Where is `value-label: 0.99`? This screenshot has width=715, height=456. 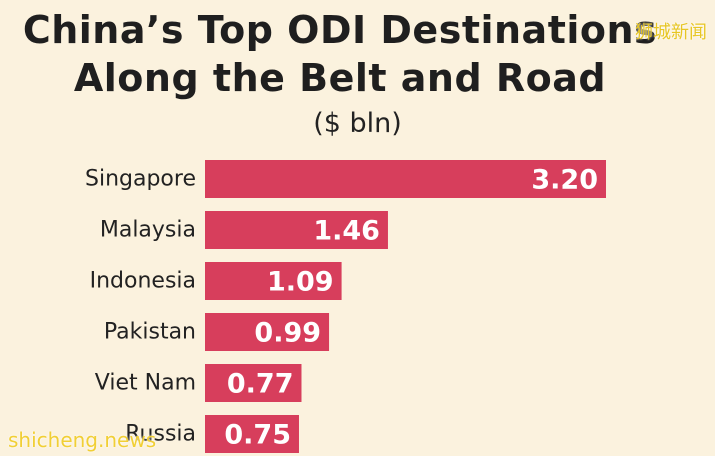 value-label: 0.99 is located at coordinates (287, 333).